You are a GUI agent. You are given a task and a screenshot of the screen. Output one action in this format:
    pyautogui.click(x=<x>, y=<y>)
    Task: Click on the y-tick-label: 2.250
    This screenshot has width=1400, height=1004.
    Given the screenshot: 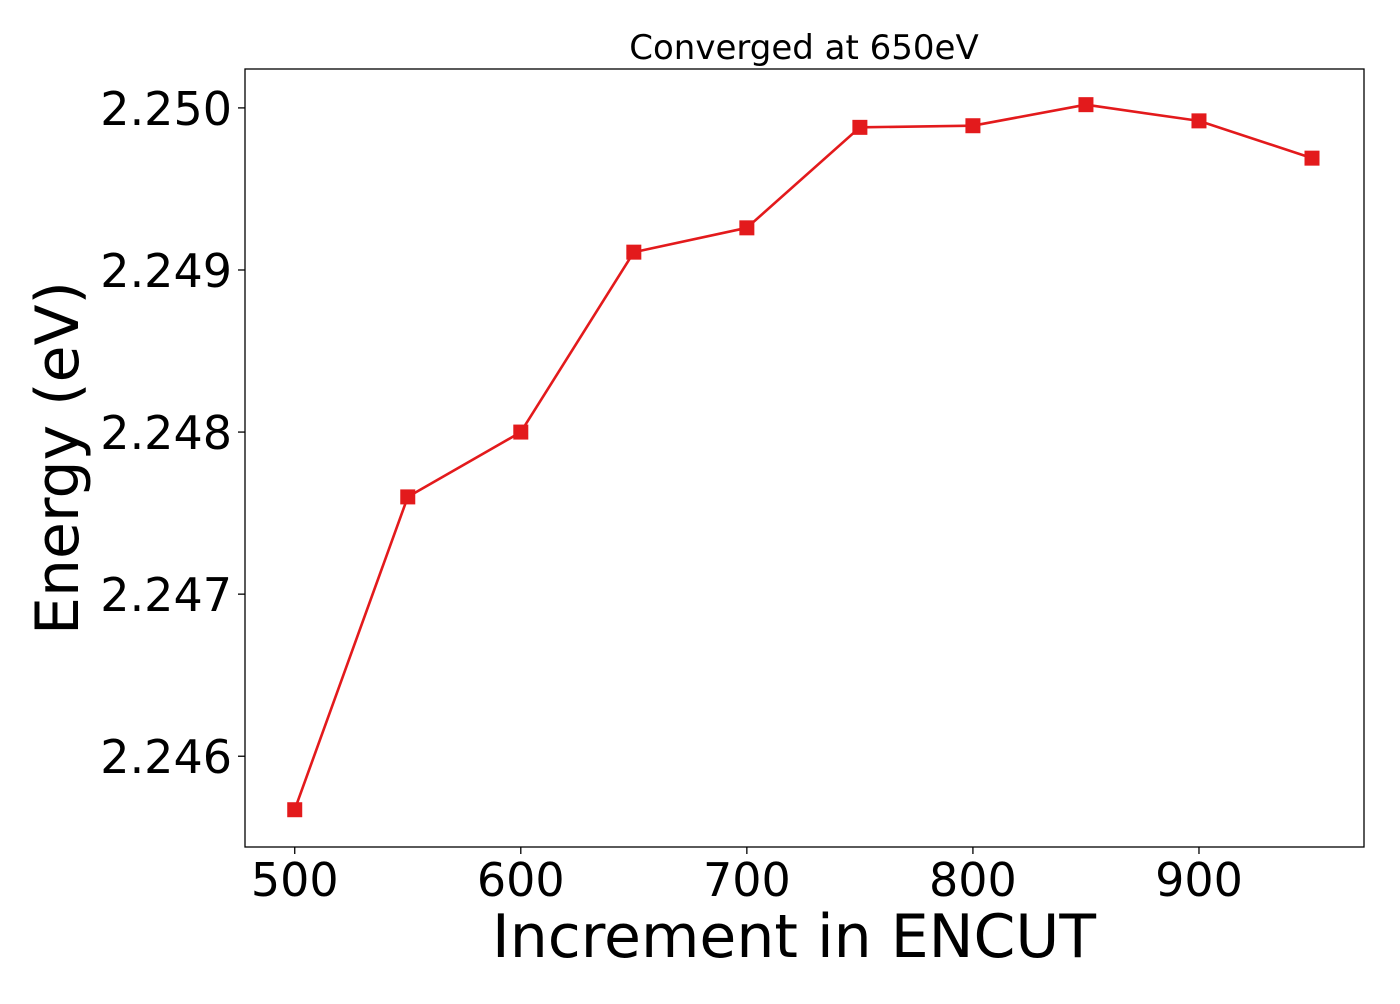 What is the action you would take?
    pyautogui.click(x=166, y=109)
    